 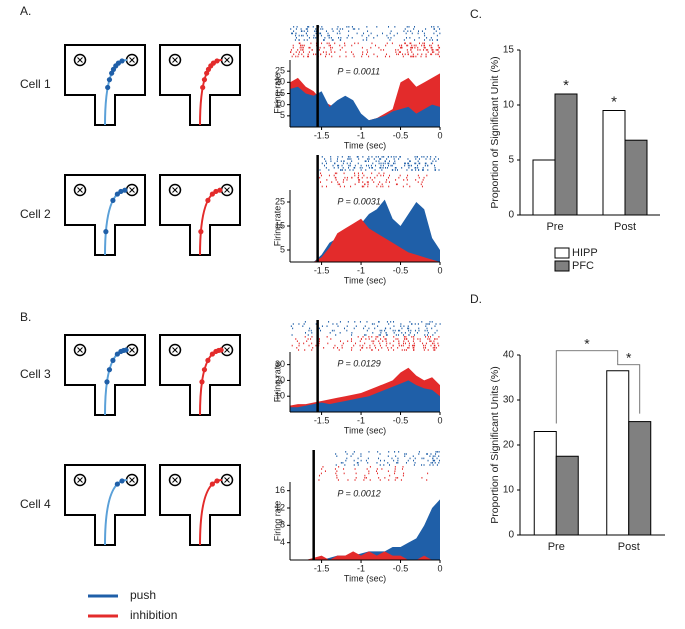 I want to click on x-tick-label: -0.5, so click(x=401, y=568).